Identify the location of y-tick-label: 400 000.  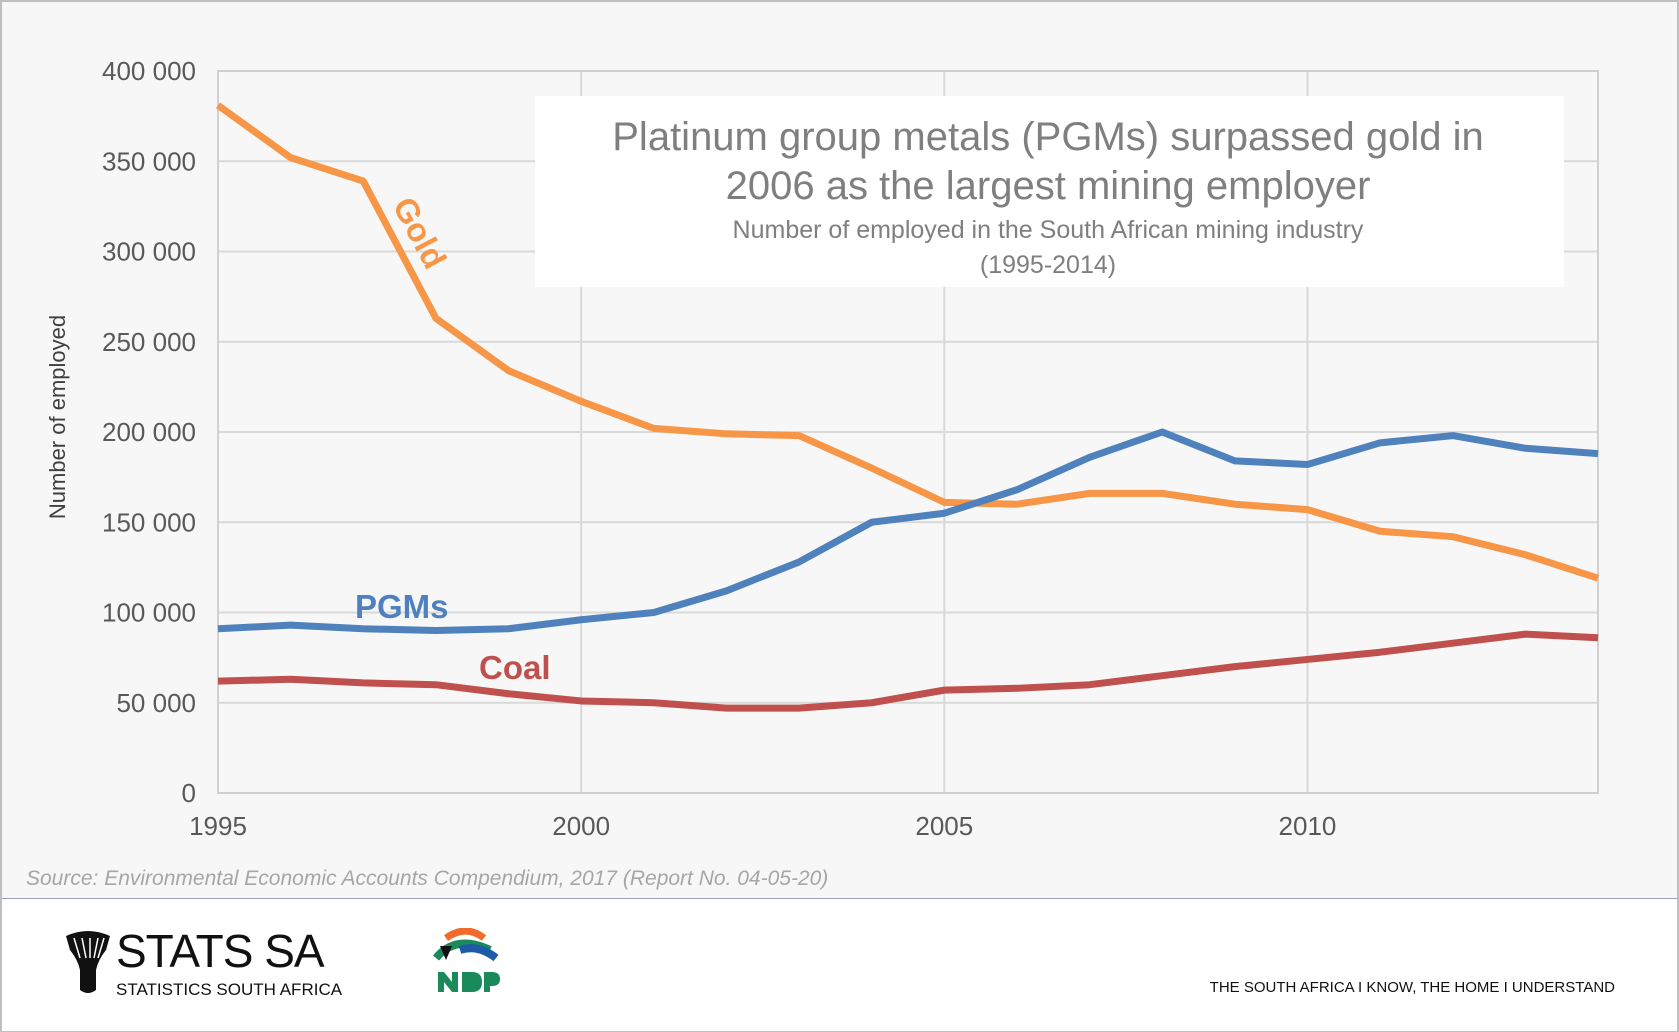
(149, 71).